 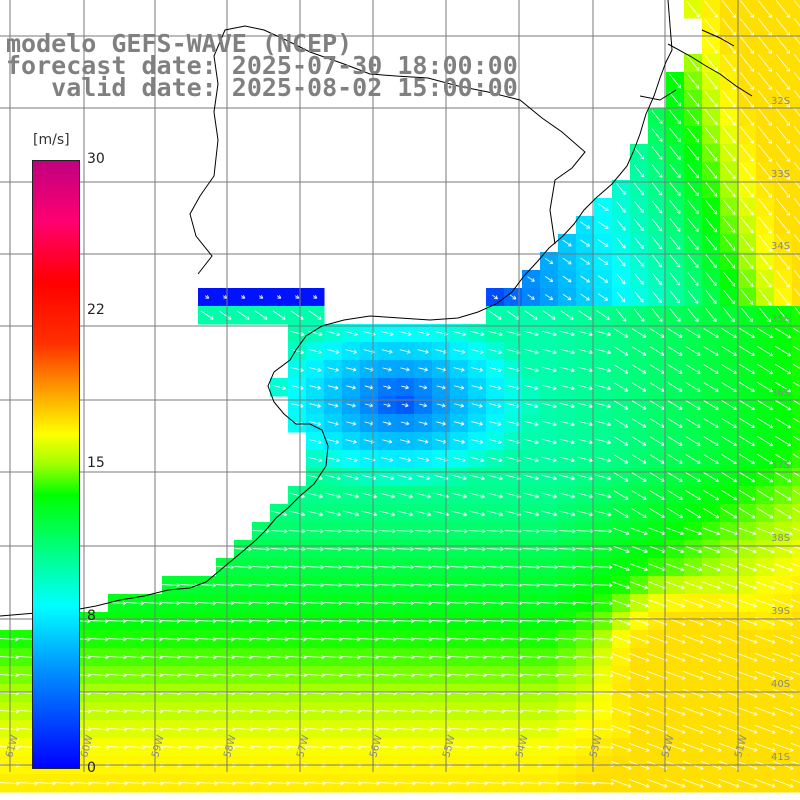 I want to click on colorbar-tick-30: 30, so click(x=96, y=159).